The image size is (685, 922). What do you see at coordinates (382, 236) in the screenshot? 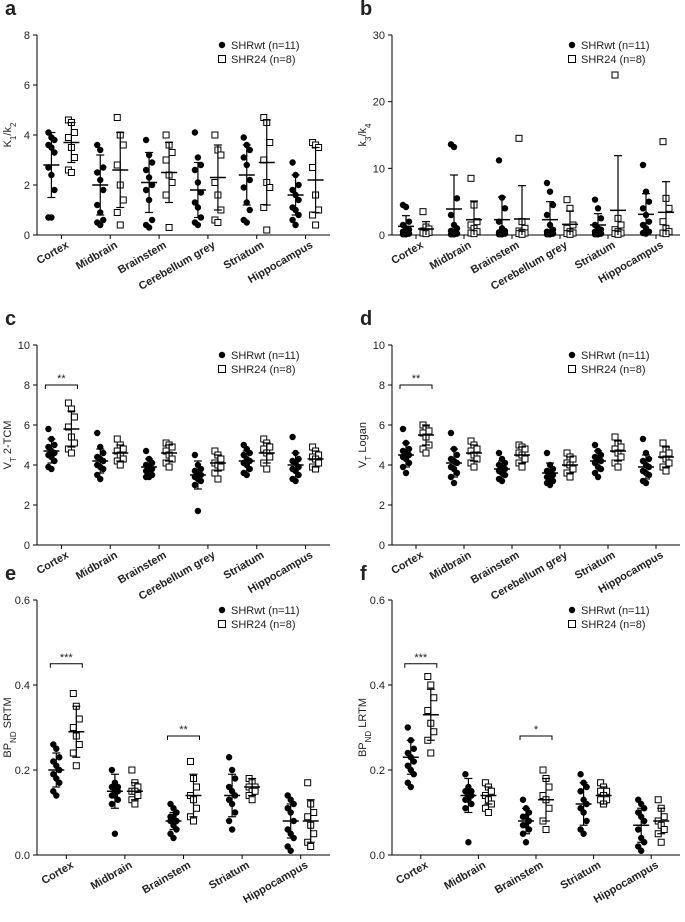
I see `y-tick-label: 0` at bounding box center [382, 236].